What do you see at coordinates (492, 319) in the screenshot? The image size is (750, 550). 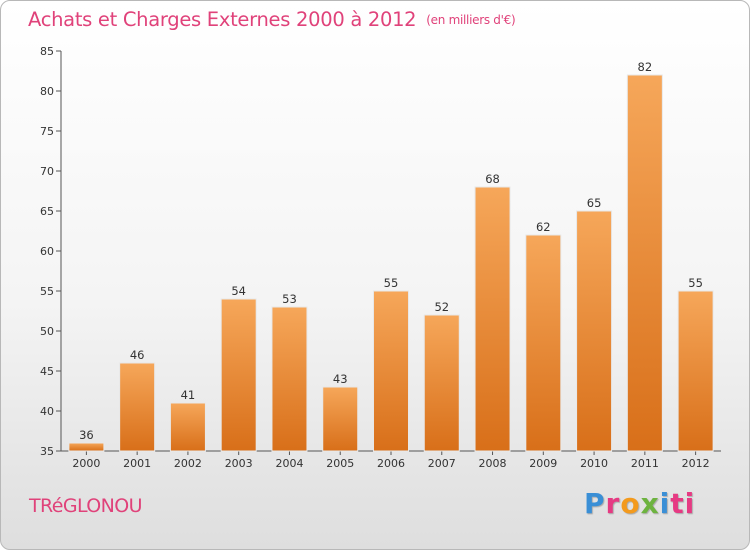 I see `bar-2008` at bounding box center [492, 319].